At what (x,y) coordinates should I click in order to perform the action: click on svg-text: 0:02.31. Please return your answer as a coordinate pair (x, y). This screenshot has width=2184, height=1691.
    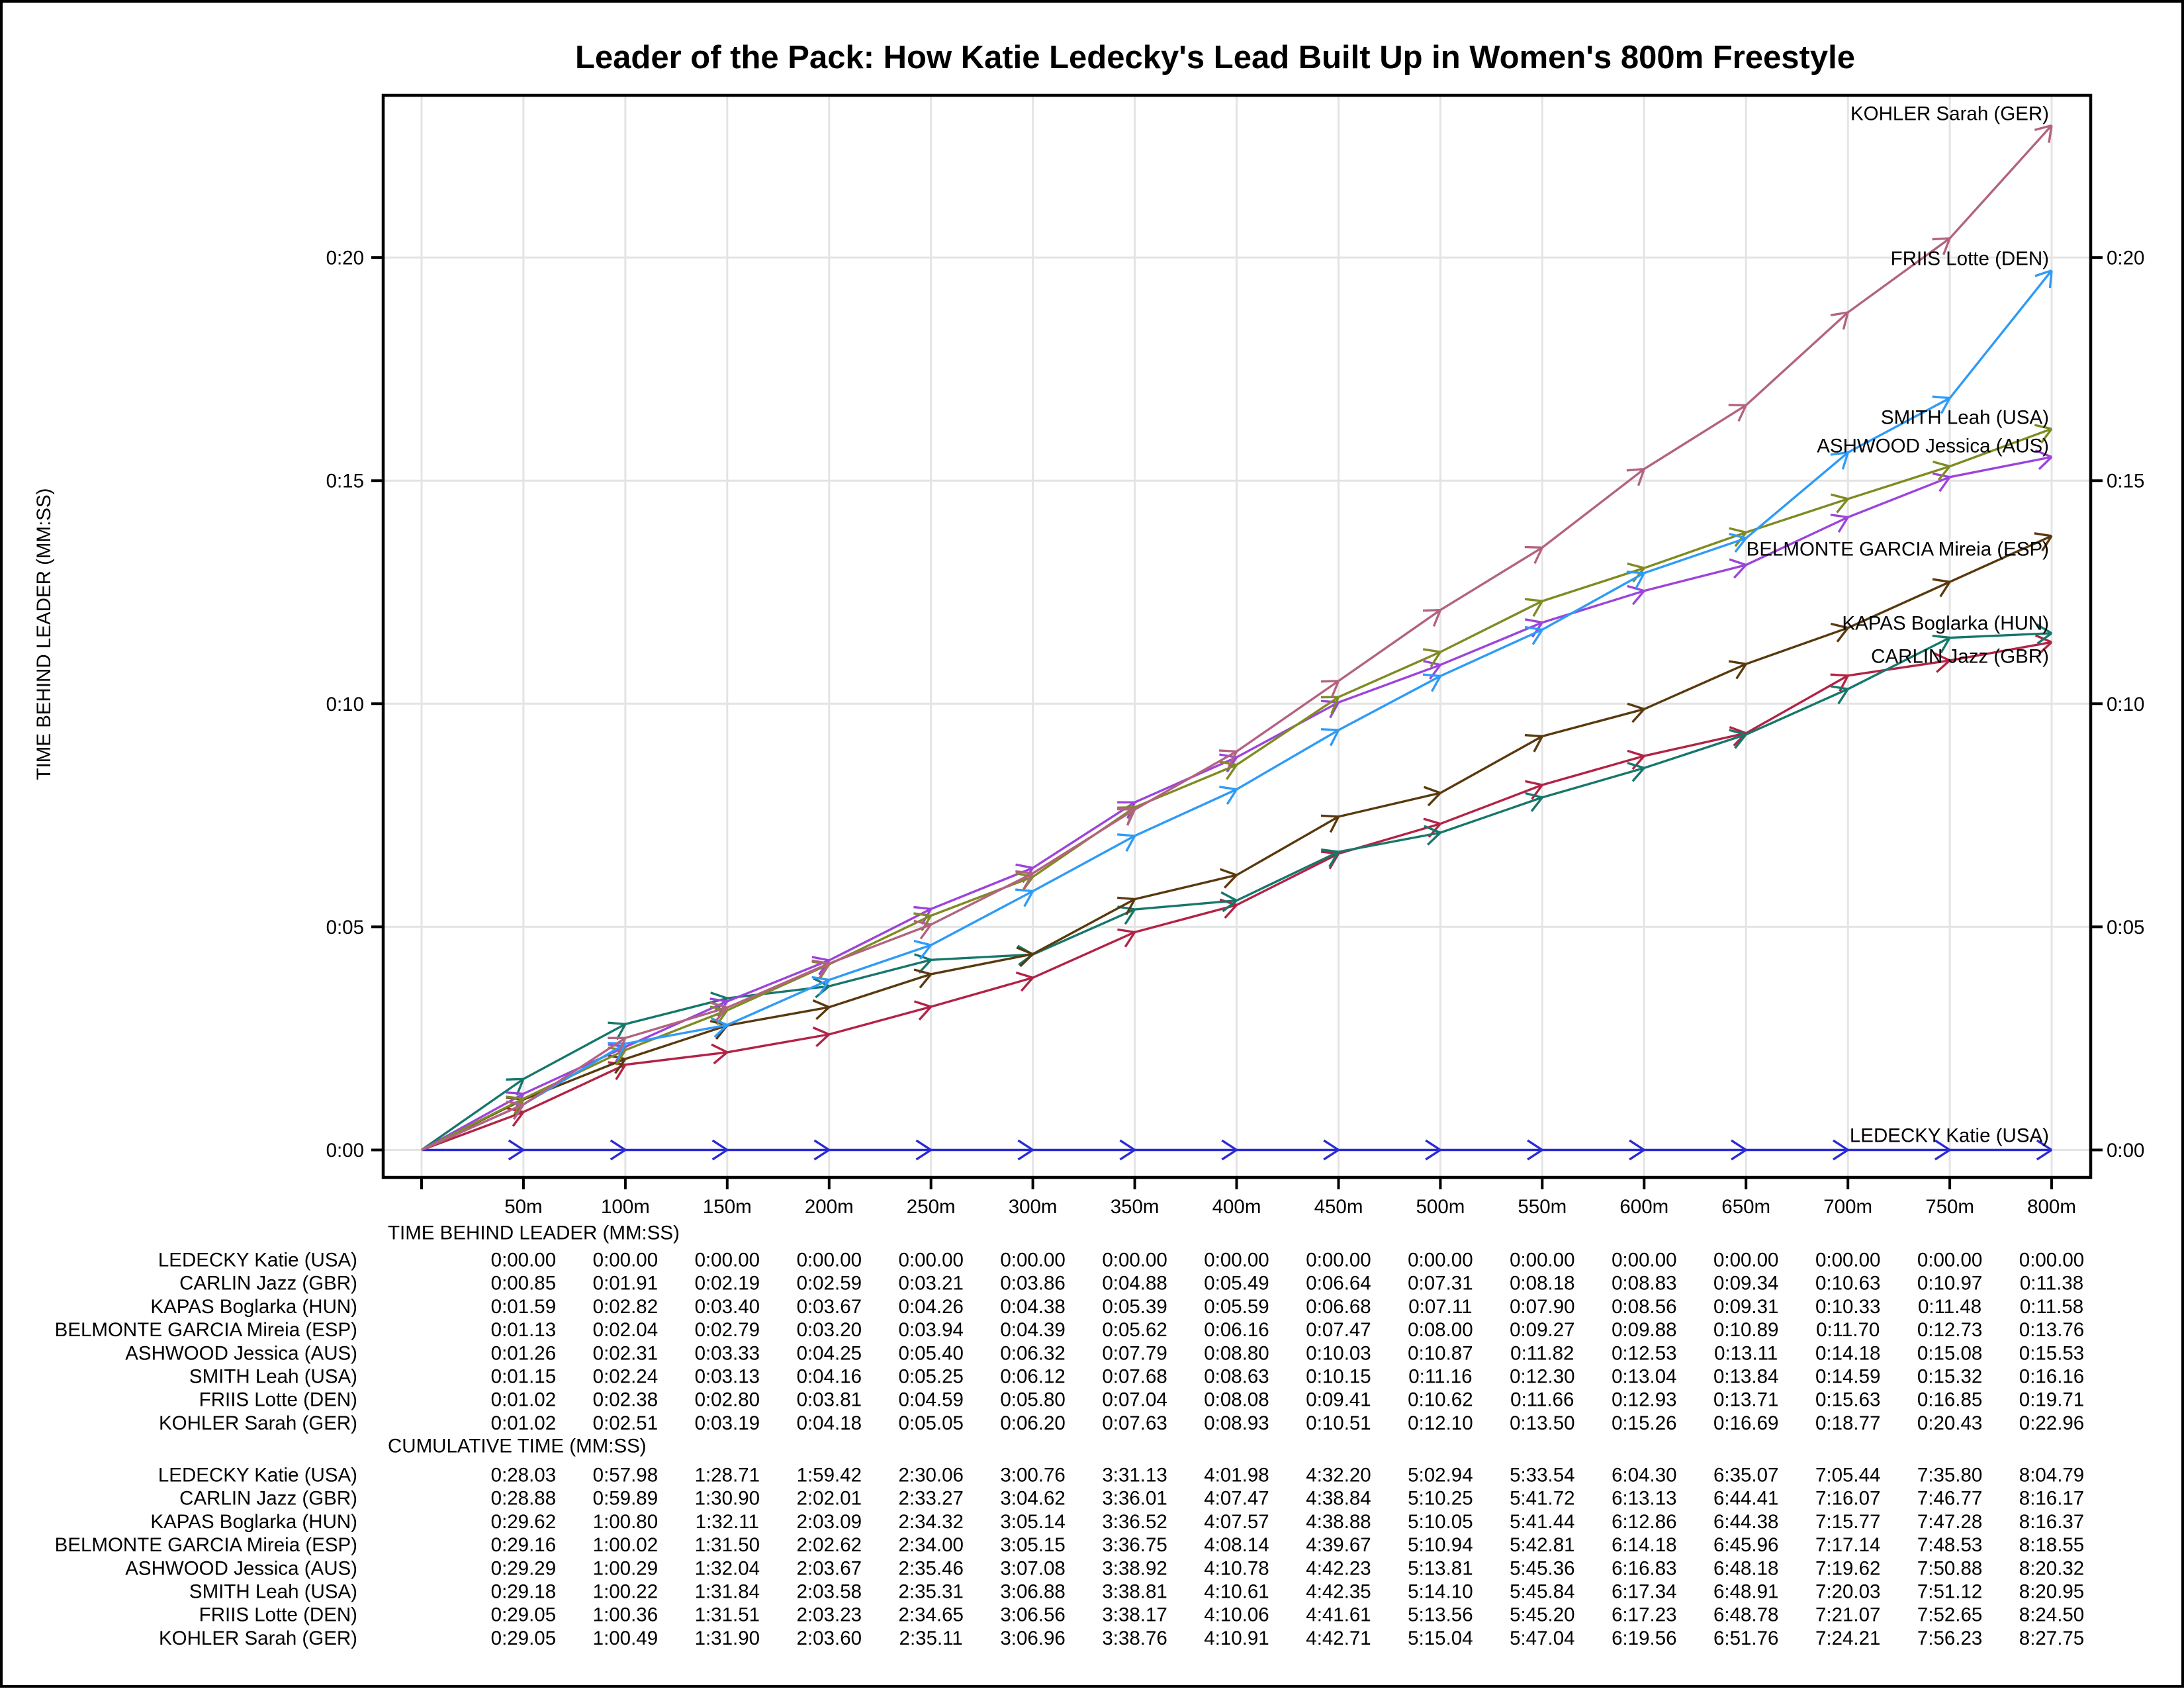
    Looking at the image, I should click on (625, 1353).